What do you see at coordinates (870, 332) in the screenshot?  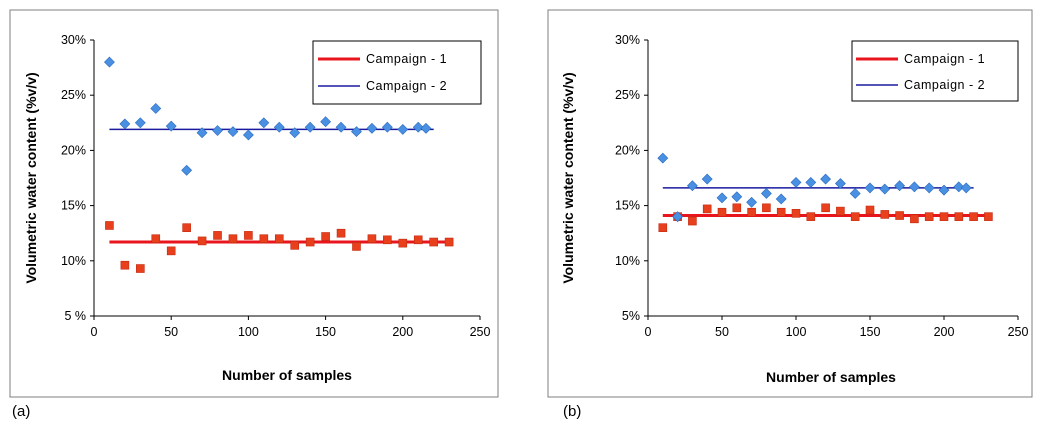 I see `panel-b-x-tick-label: 150` at bounding box center [870, 332].